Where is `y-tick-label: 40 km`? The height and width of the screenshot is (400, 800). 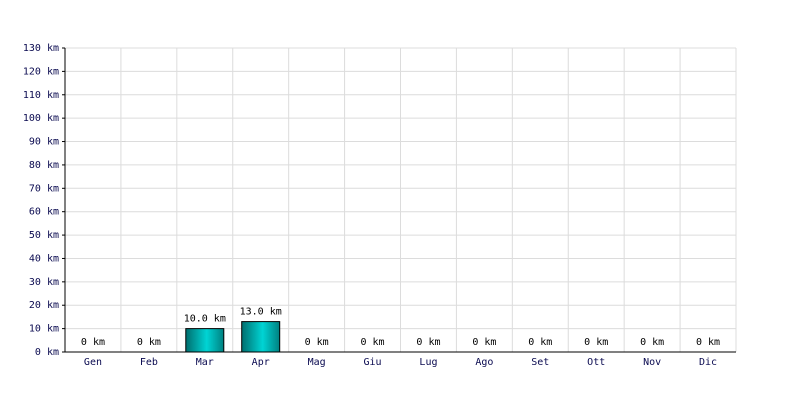 y-tick-label: 40 km is located at coordinates (44, 258).